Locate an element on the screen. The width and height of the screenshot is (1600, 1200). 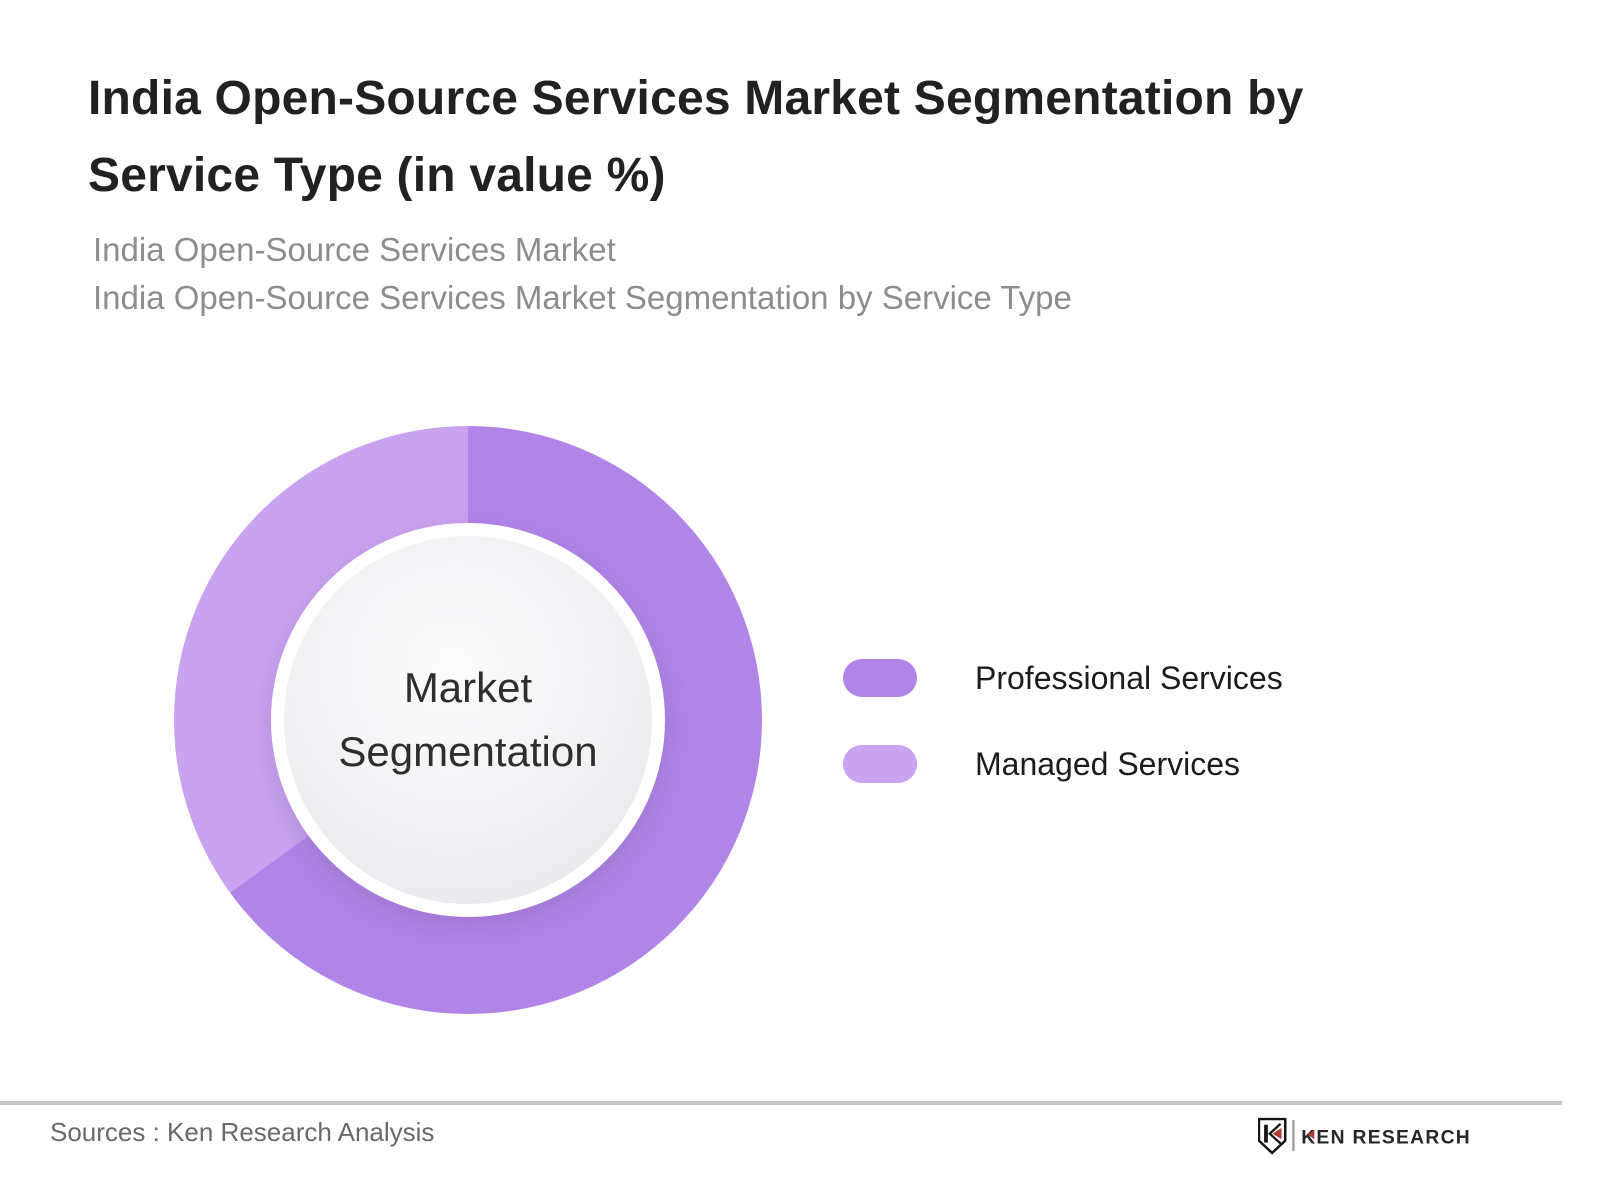
legend-item-managed-services: Managed Services is located at coordinates (1063, 764).